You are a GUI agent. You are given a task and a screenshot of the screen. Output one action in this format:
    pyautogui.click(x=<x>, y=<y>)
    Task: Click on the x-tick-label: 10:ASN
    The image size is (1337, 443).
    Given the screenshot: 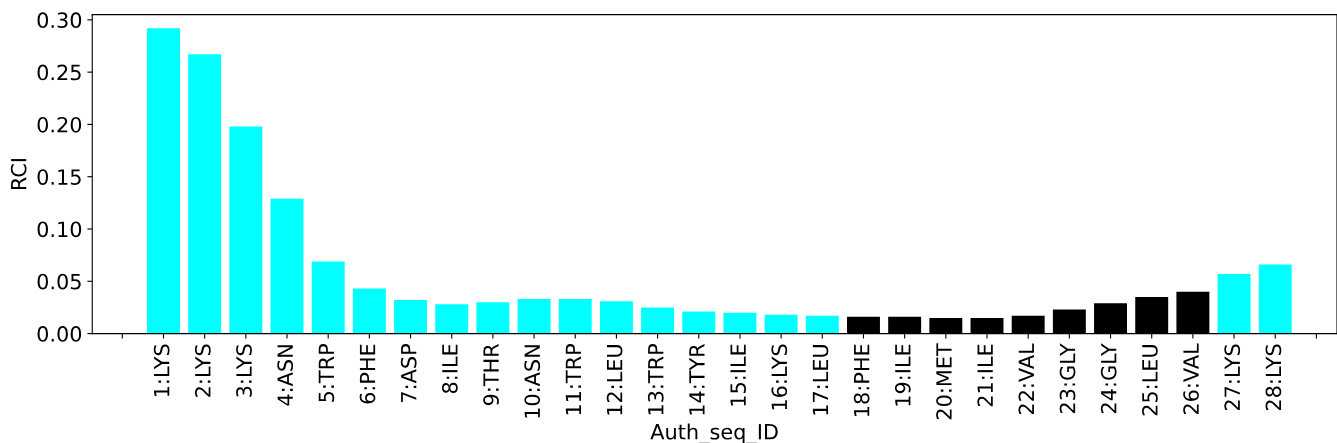 What is the action you would take?
    pyautogui.click(x=532, y=381)
    